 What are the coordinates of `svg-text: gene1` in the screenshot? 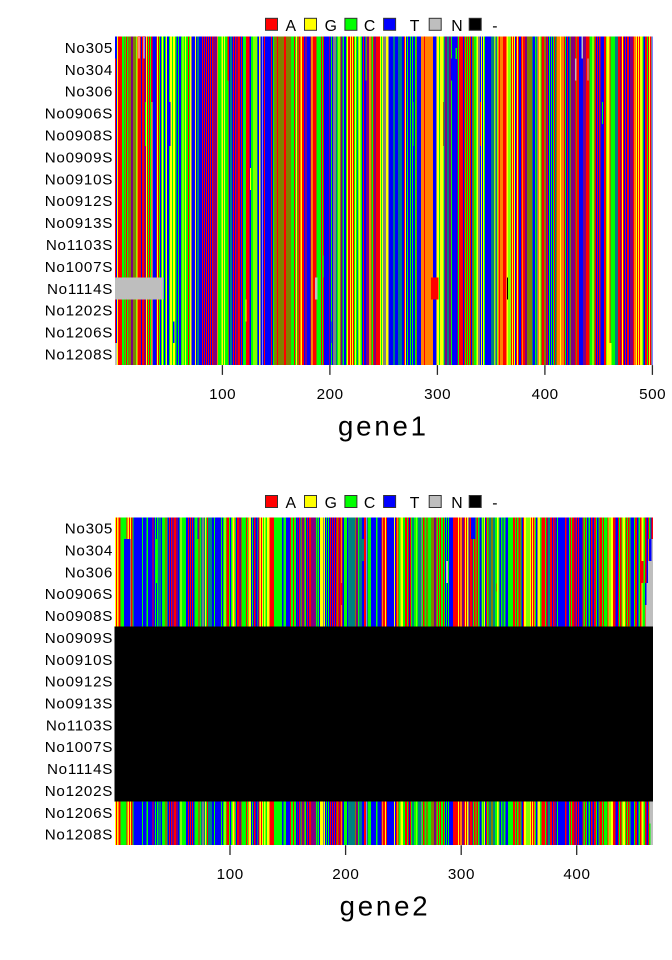 It's located at (383, 425).